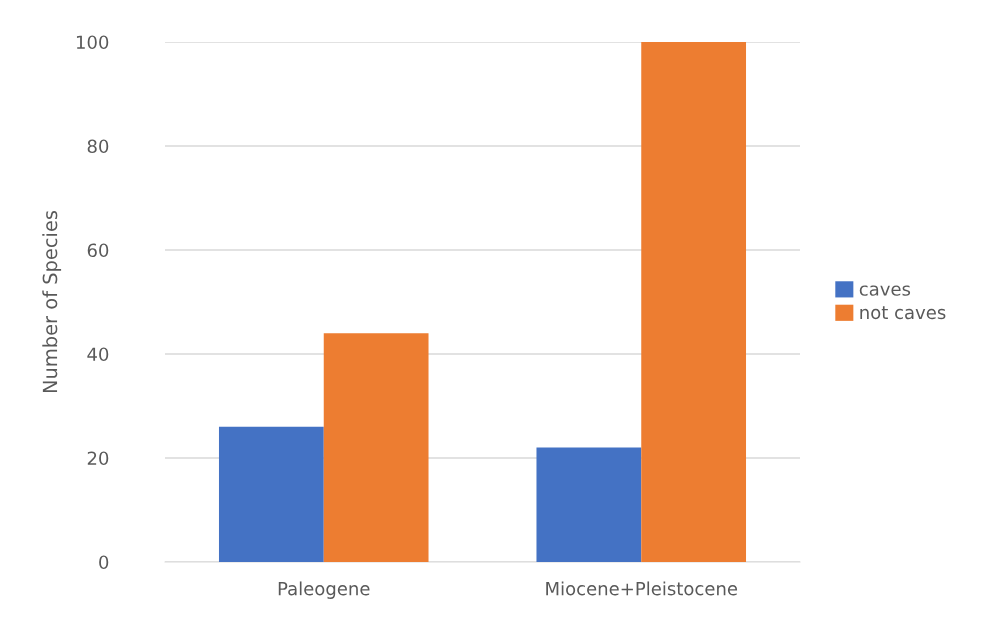  Describe the element at coordinates (98, 250) in the screenshot. I see `y-tick-label: 60` at that location.